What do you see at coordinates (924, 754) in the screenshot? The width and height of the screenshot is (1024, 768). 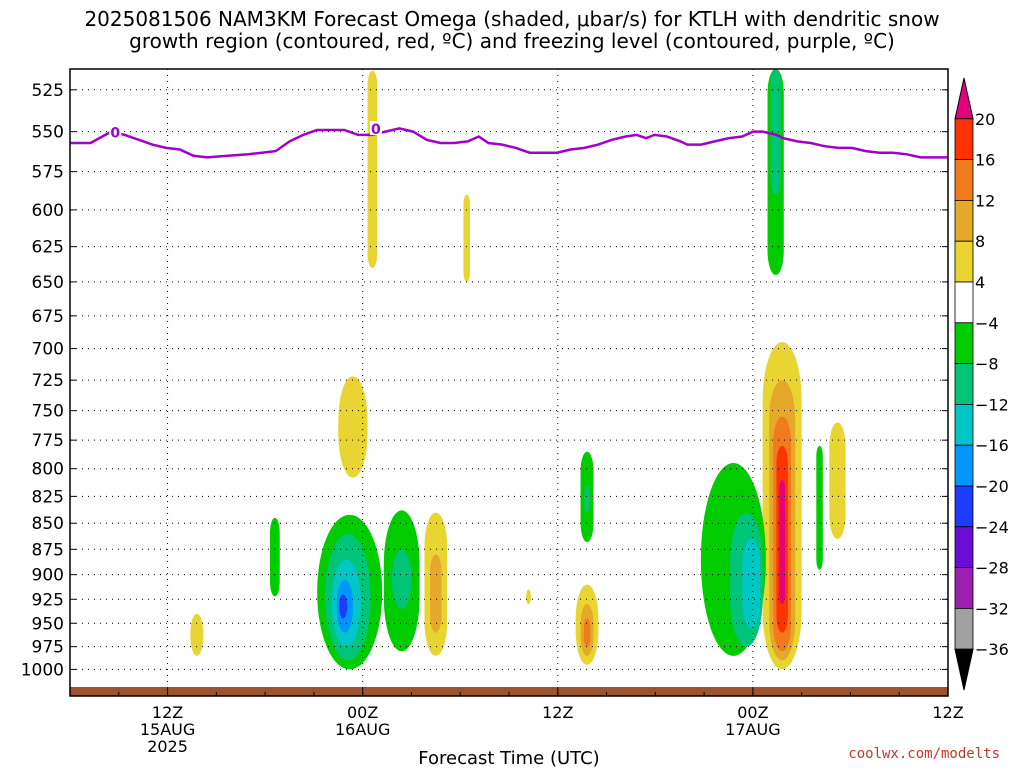 I see `watermark: coolwx.com/modelts` at bounding box center [924, 754].